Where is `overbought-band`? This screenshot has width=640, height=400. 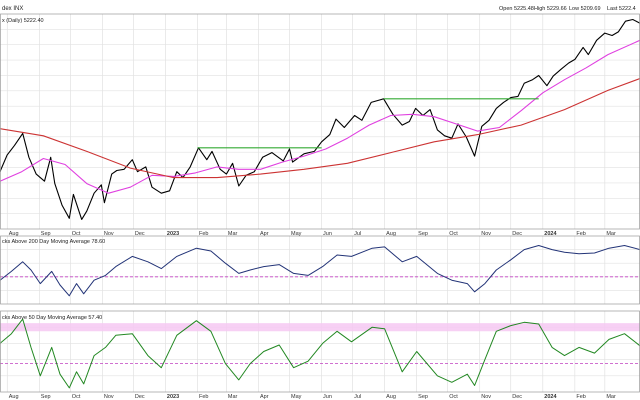 overbought-band is located at coordinates (320, 327).